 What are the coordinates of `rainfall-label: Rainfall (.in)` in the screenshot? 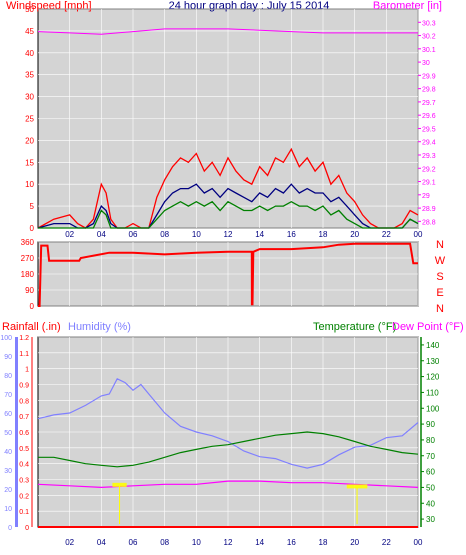 It's located at (31, 327).